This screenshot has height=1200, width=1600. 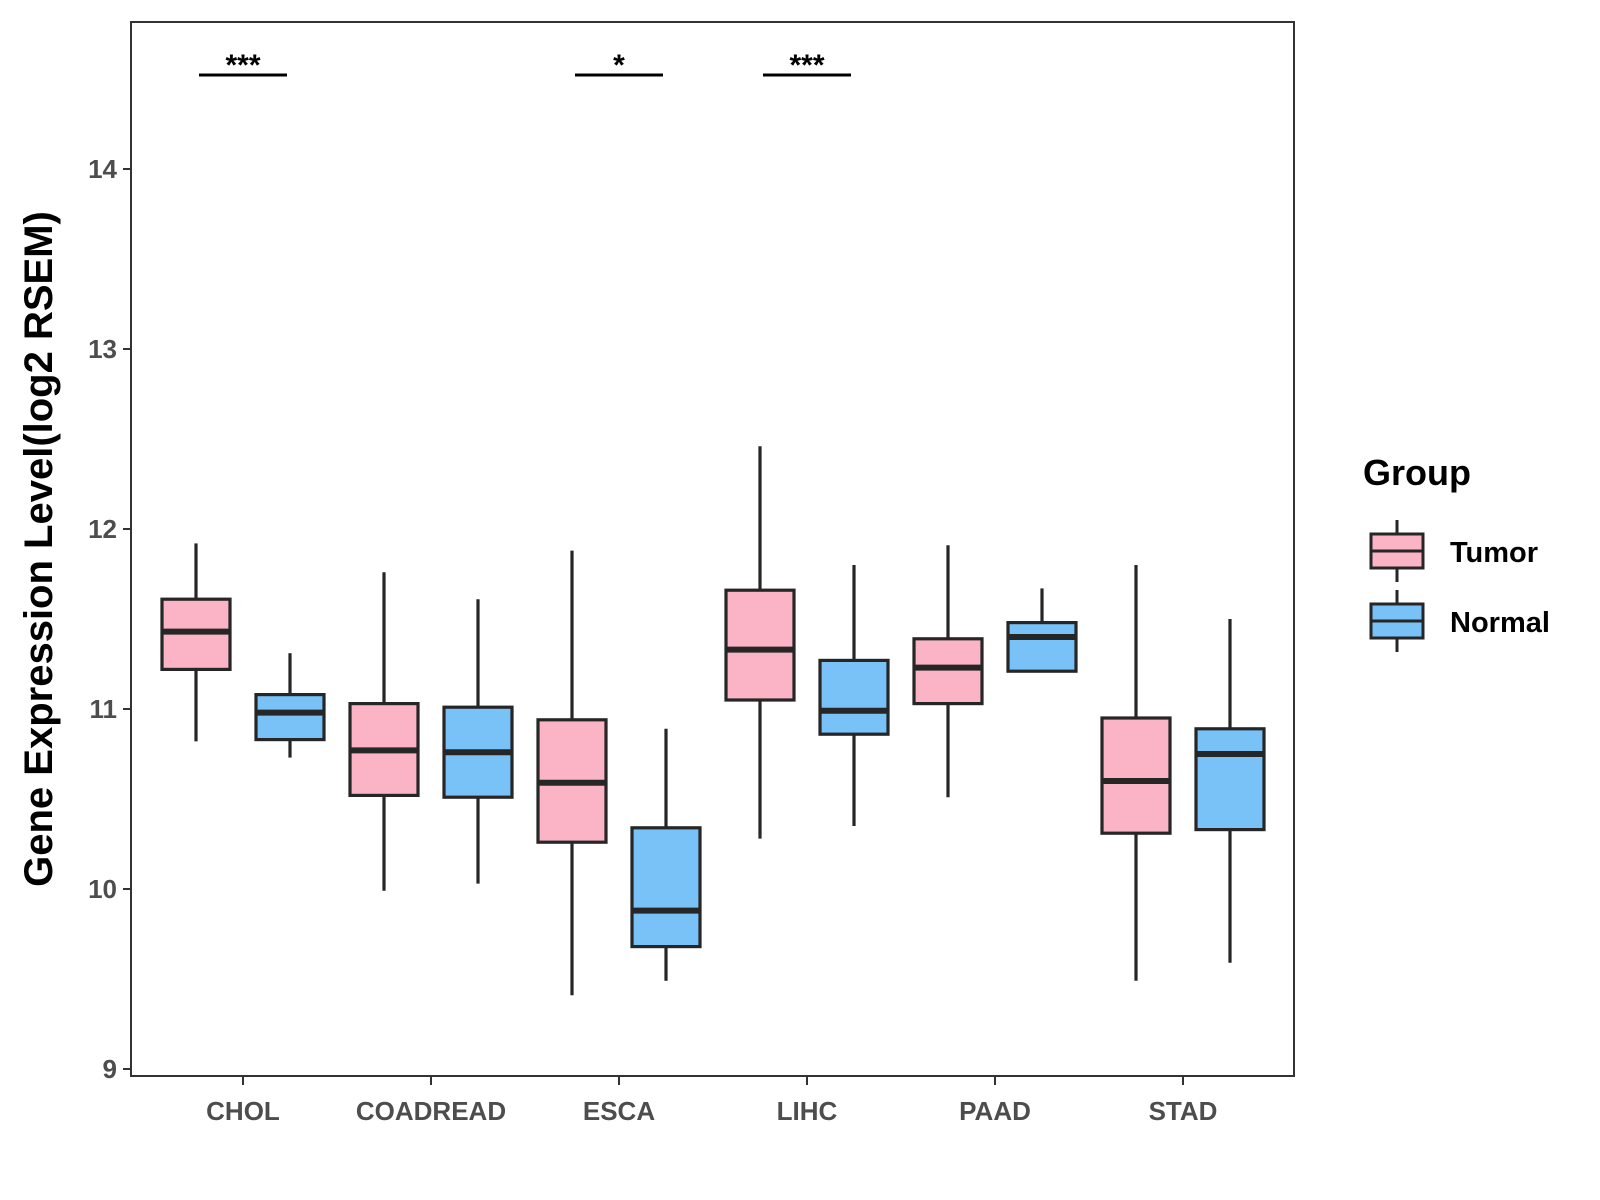 I want to click on significance-esca: *, so click(x=619, y=65).